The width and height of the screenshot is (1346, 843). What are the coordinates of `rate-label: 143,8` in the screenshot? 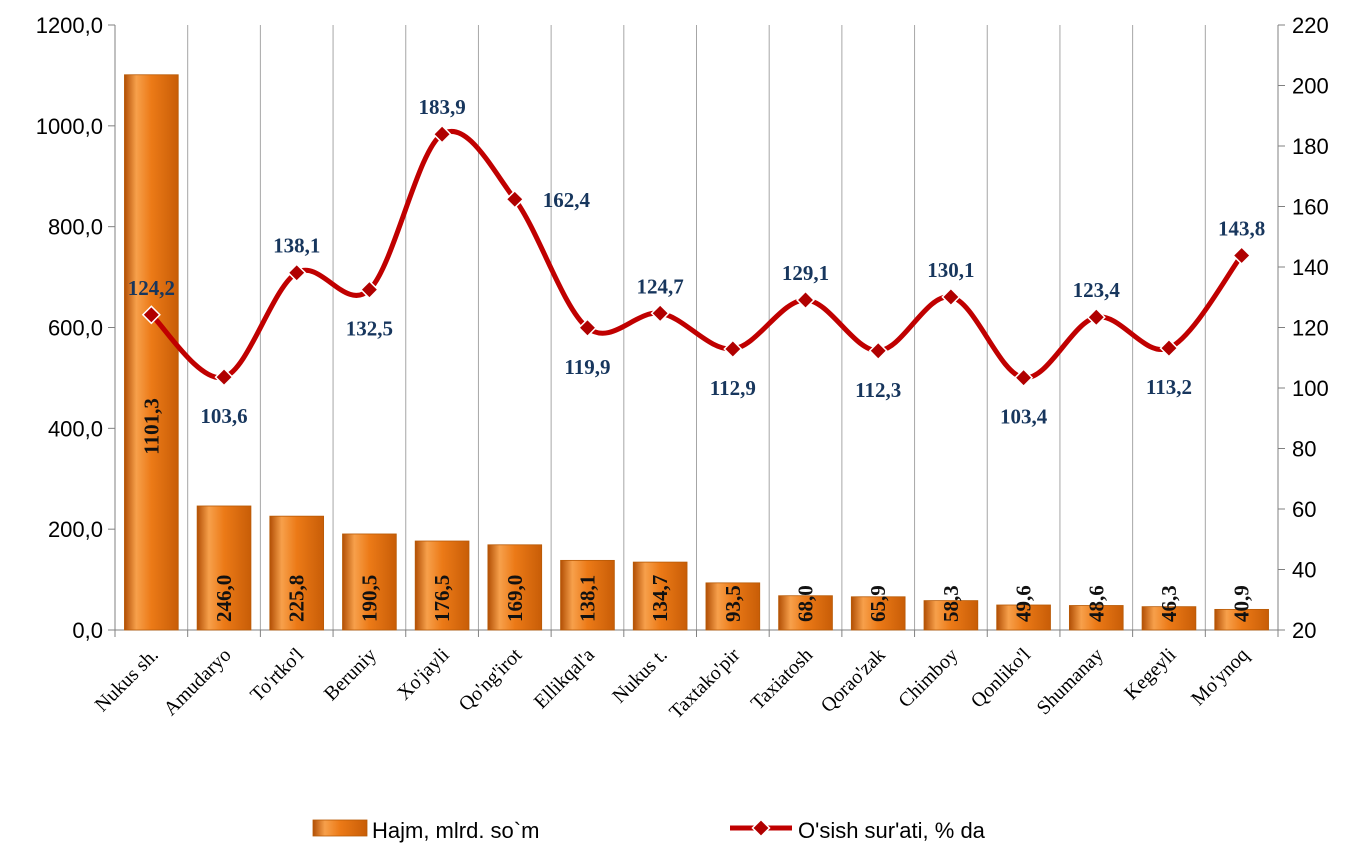 It's located at (1241, 229).